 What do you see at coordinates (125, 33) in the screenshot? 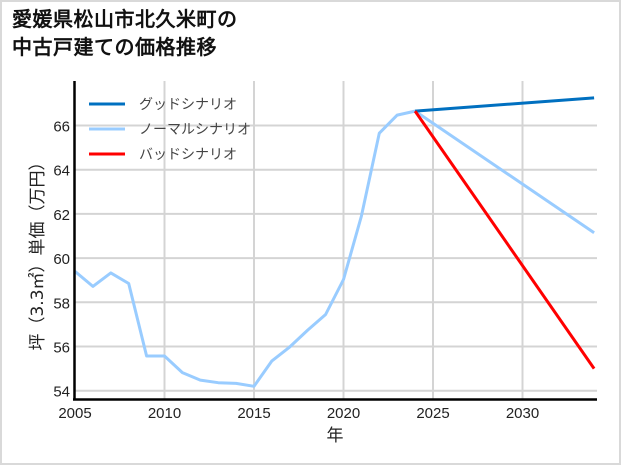
I see `chart-title: 愛媛県松山市北久米町の 中古戸建ての価格推移` at bounding box center [125, 33].